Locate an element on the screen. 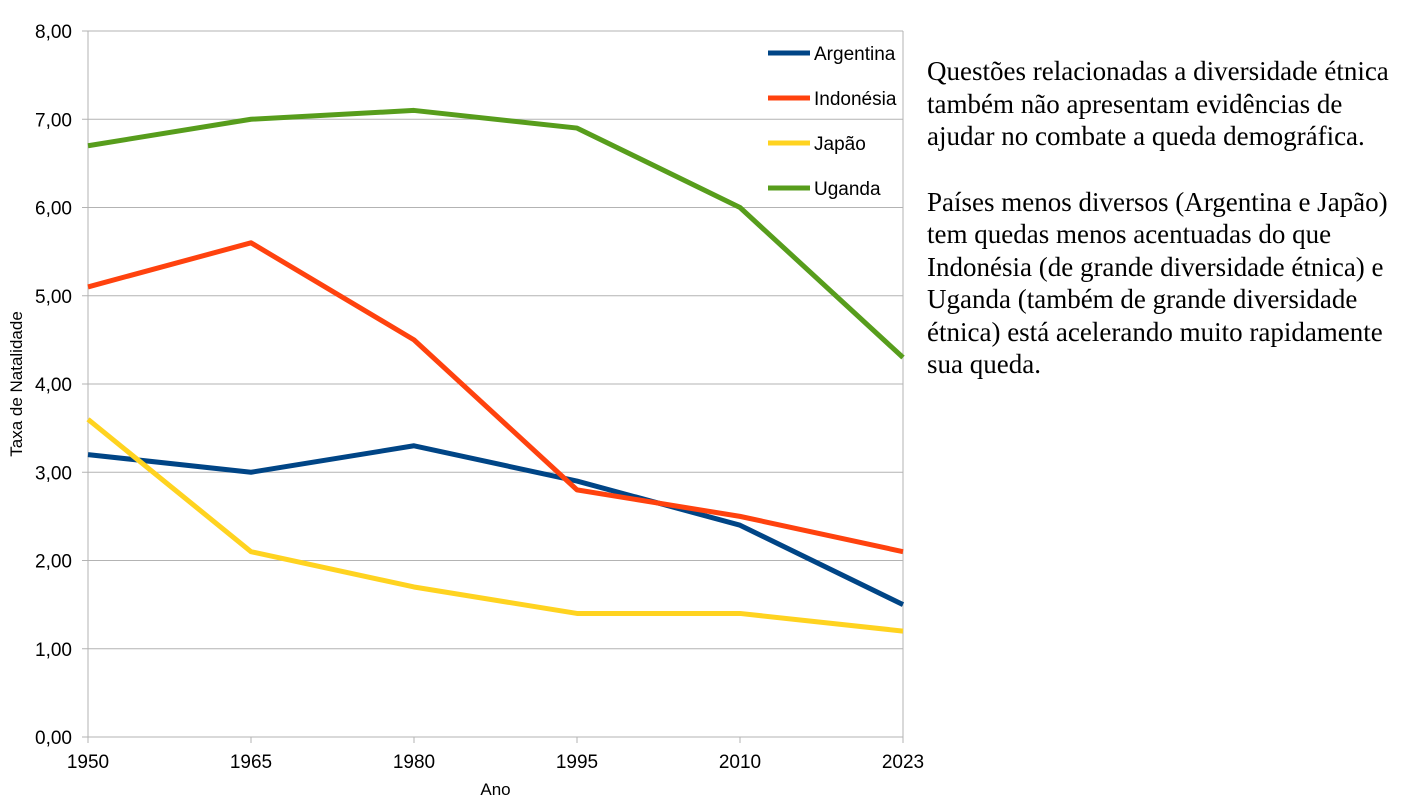 This screenshot has width=1414, height=803. y-tick-label: 5,00 is located at coordinates (53, 297).